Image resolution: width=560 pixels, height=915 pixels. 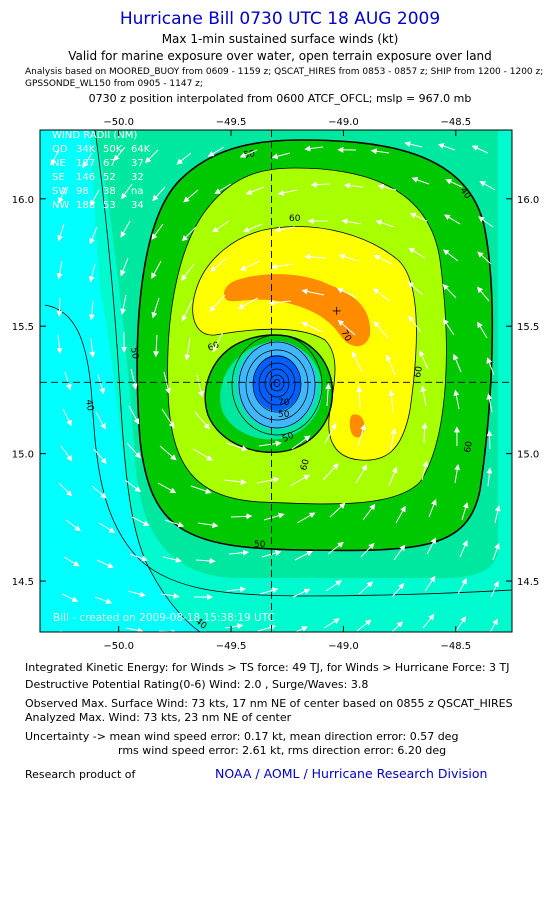 I want to click on x-tick-label-bottom: −49.5, so click(x=231, y=646).